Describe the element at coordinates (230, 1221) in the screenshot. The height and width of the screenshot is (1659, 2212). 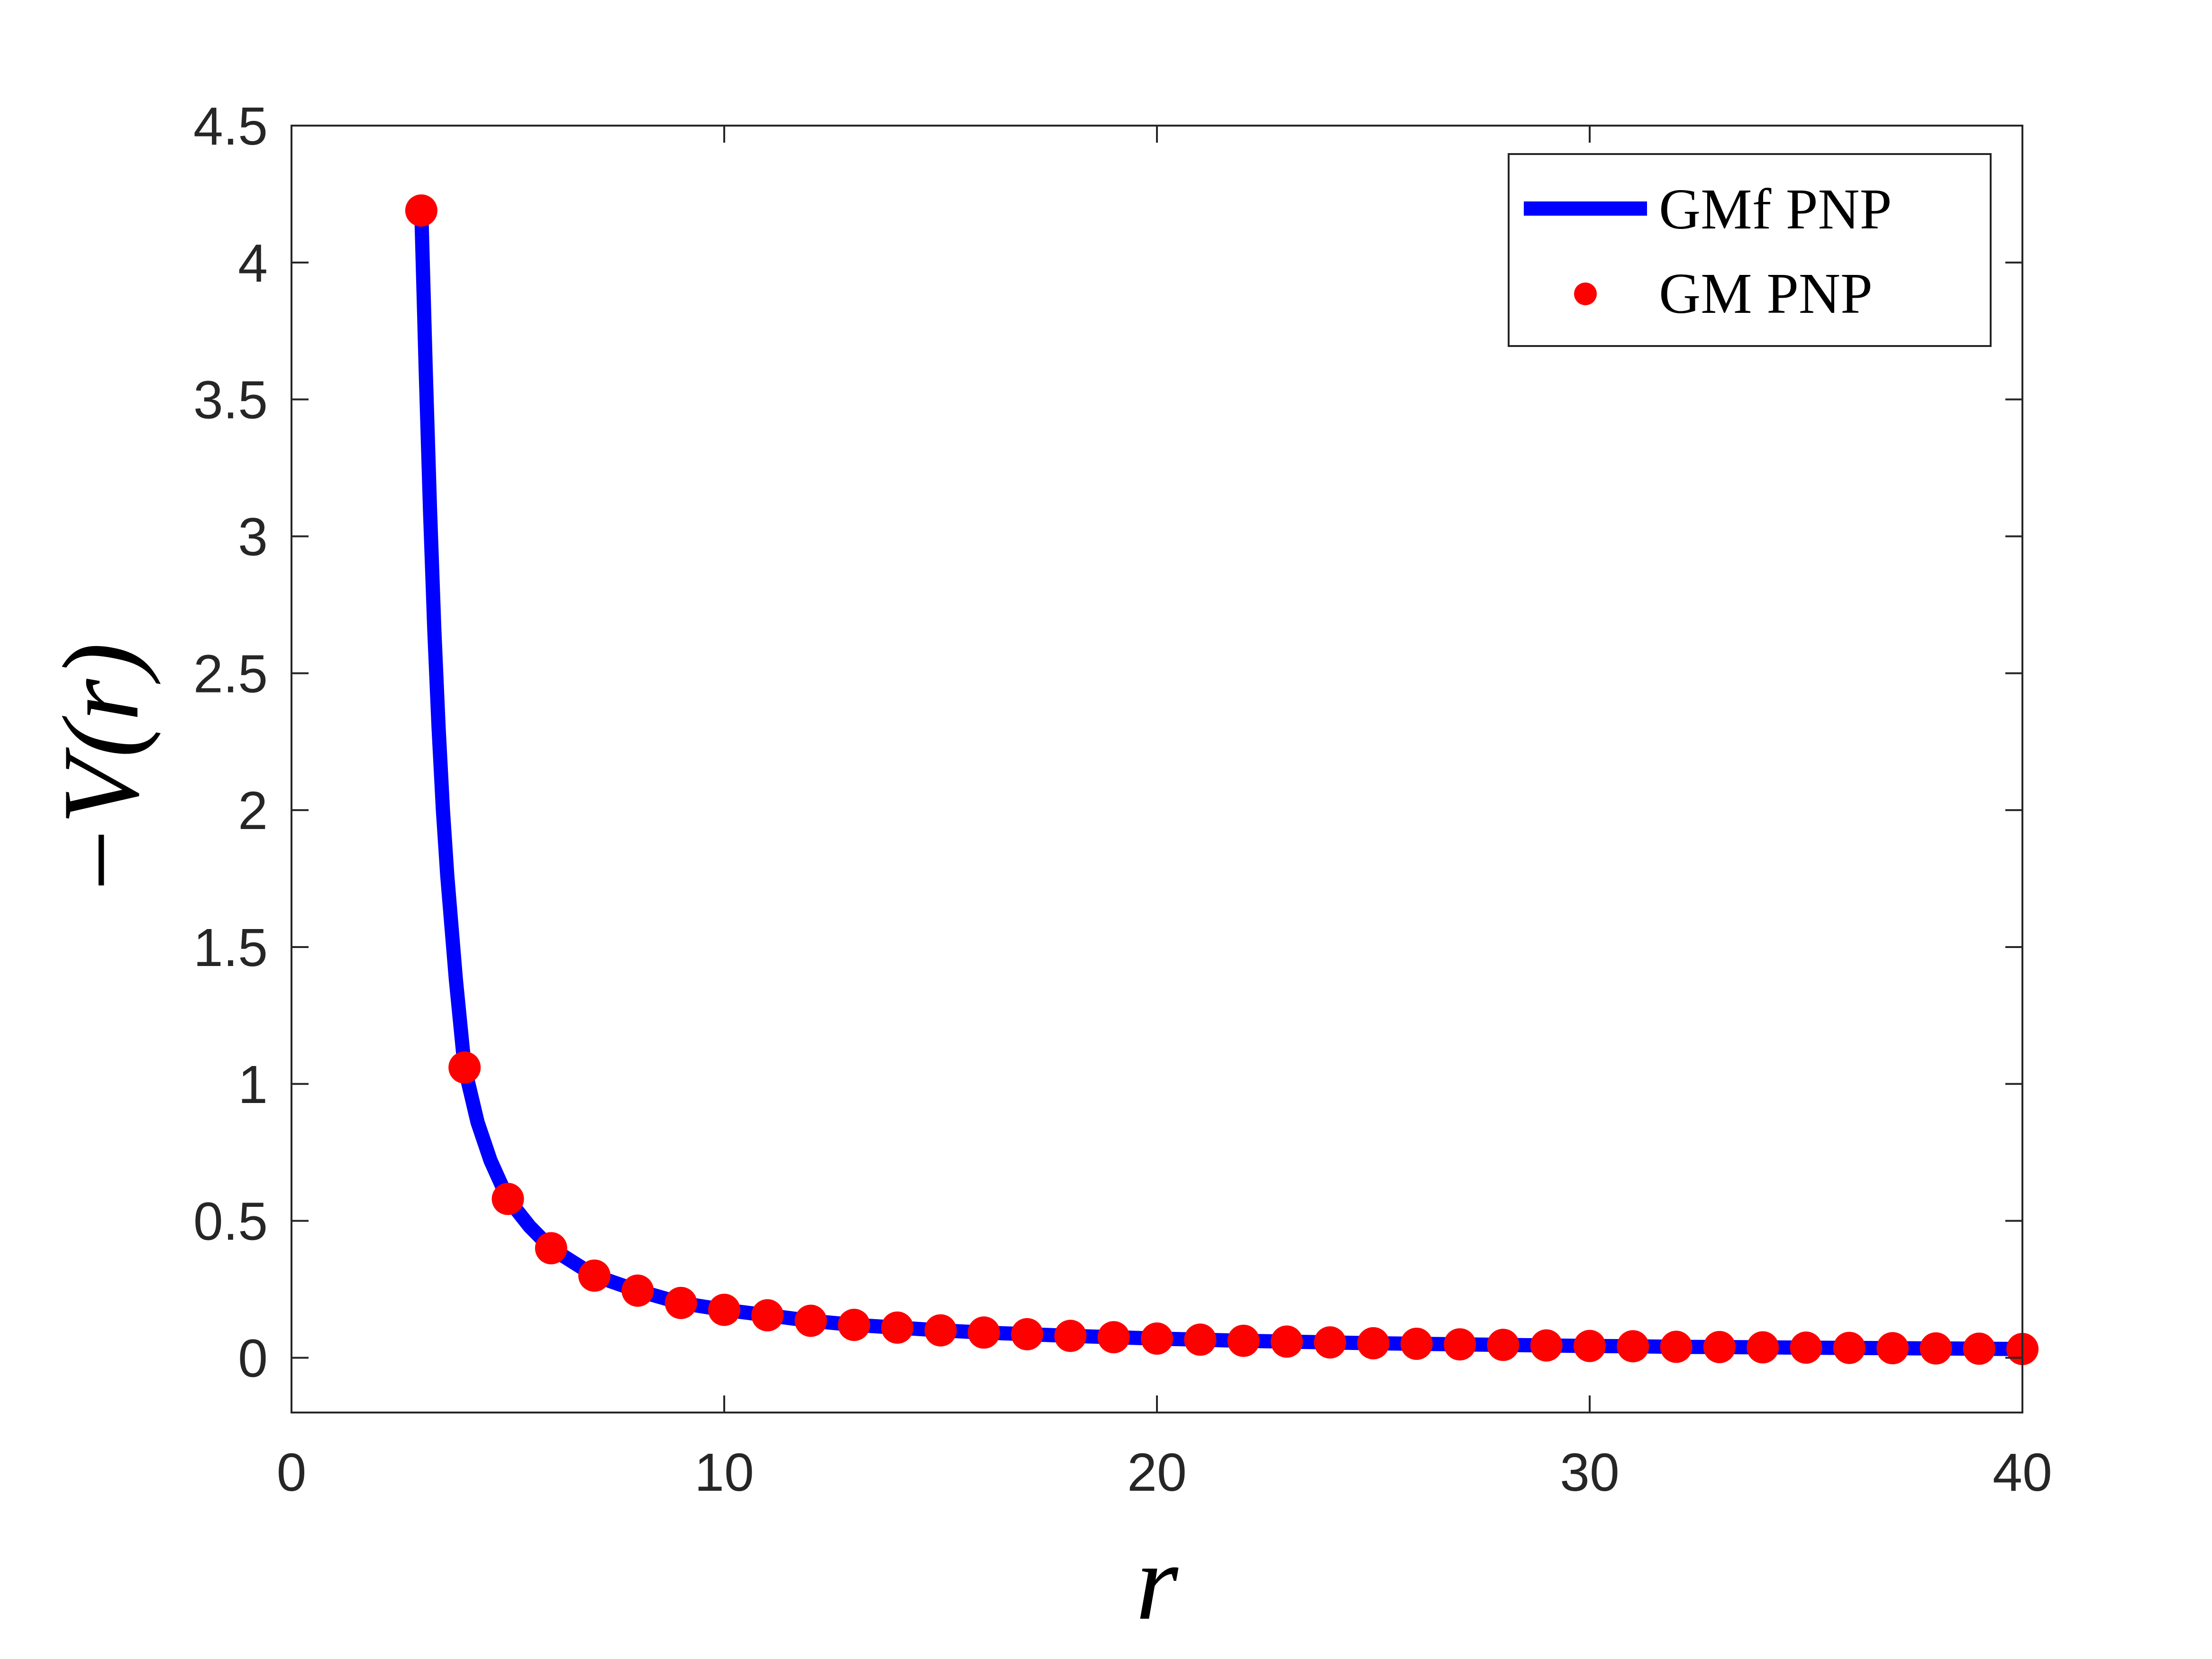
I see `y-tick-label: 0.5` at that location.